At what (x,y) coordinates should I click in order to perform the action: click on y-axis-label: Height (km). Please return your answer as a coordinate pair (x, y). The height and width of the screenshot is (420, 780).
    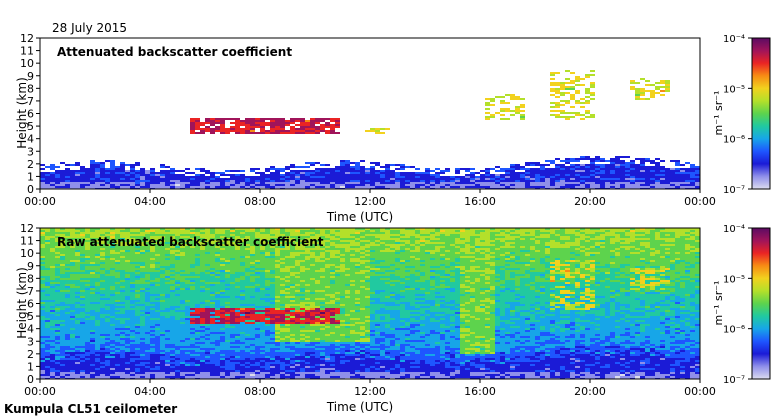
    Looking at the image, I should click on (22, 112).